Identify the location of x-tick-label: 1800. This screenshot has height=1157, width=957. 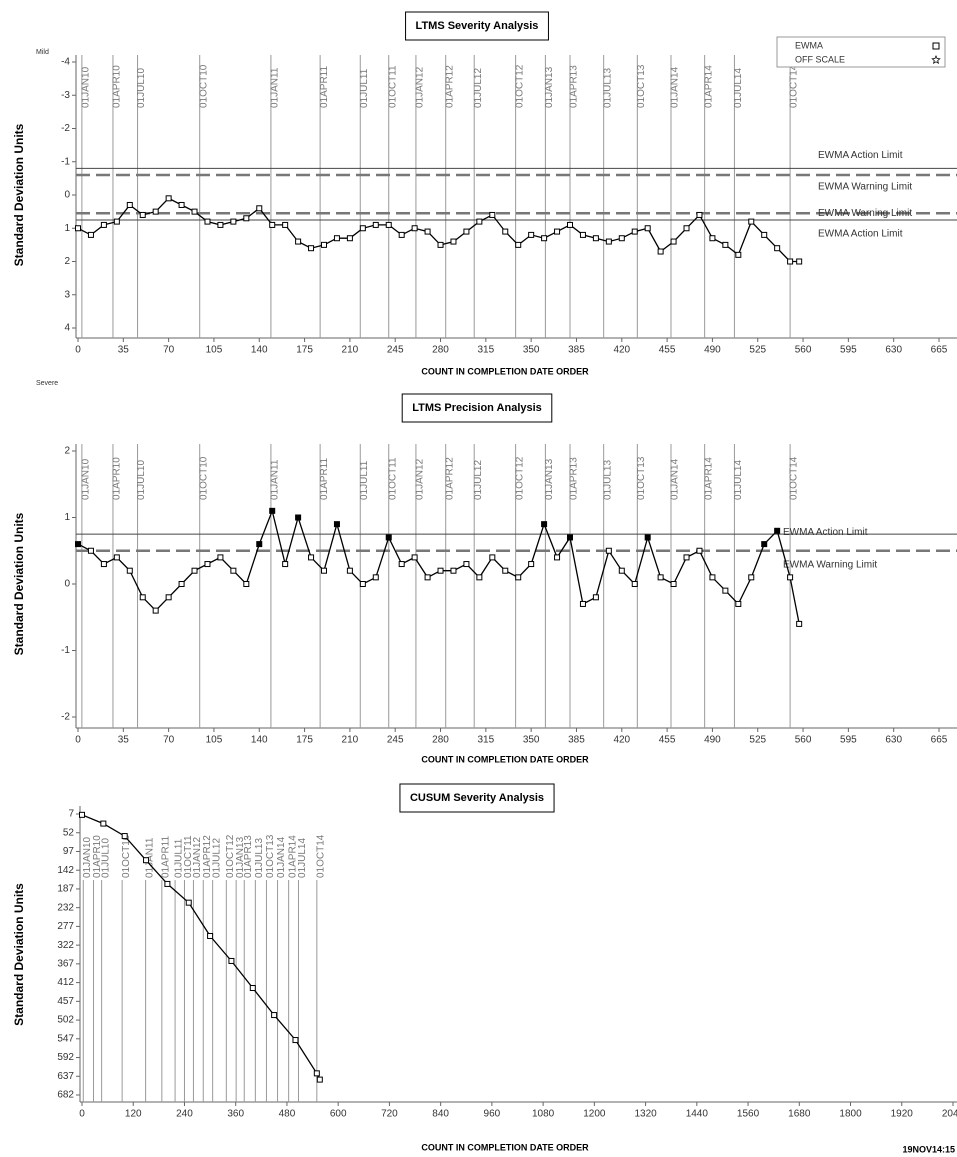
(850, 1114).